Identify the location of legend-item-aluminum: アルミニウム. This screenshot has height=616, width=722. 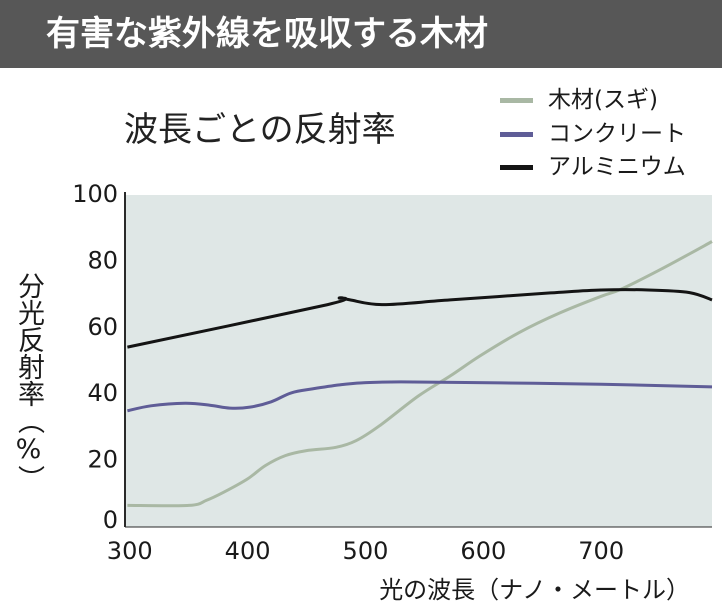
(598, 170).